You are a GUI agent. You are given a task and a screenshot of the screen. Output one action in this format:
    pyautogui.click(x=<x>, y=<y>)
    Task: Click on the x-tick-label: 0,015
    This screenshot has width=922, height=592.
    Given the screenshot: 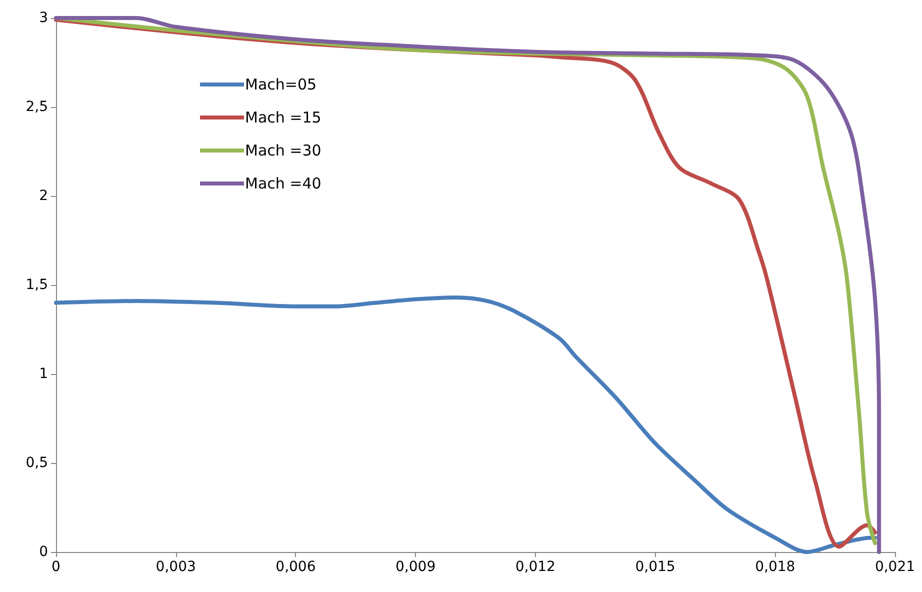 What is the action you would take?
    pyautogui.click(x=655, y=567)
    